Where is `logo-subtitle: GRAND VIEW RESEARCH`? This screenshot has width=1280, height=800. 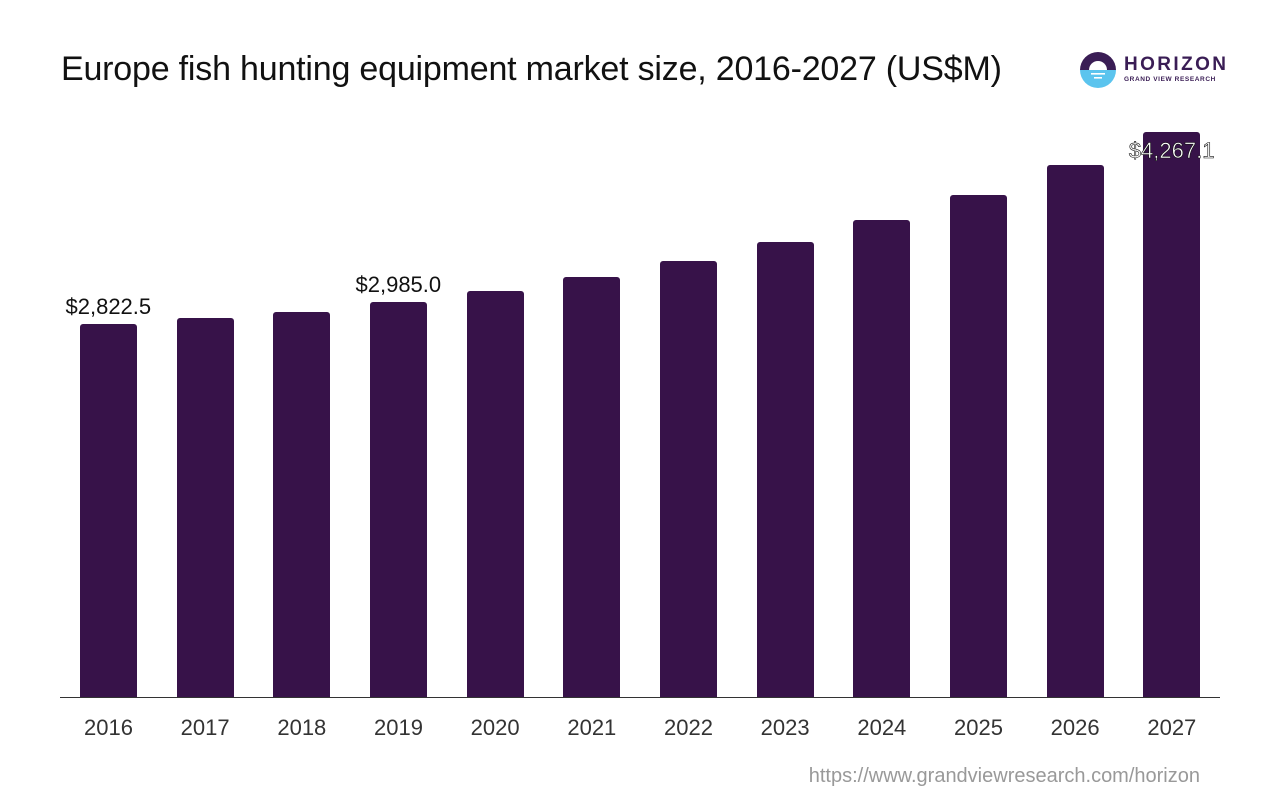
logo-subtitle: GRAND VIEW RESEARCH is located at coordinates (1170, 79).